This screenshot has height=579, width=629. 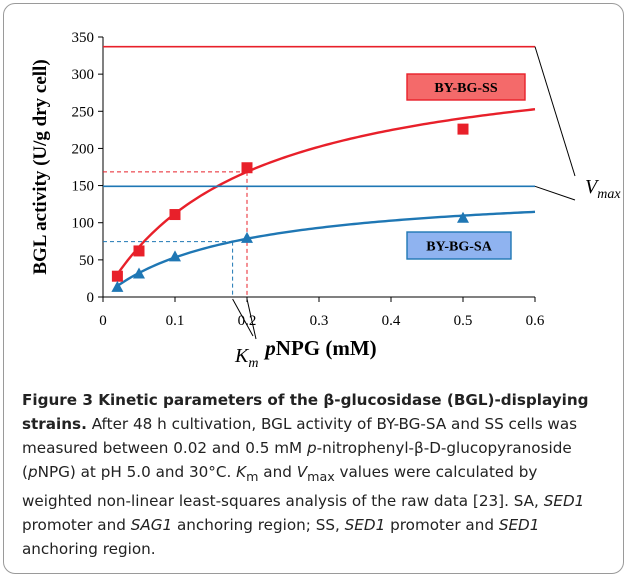 What do you see at coordinates (175, 321) in the screenshot?
I see `x-tick-label: 0.1` at bounding box center [175, 321].